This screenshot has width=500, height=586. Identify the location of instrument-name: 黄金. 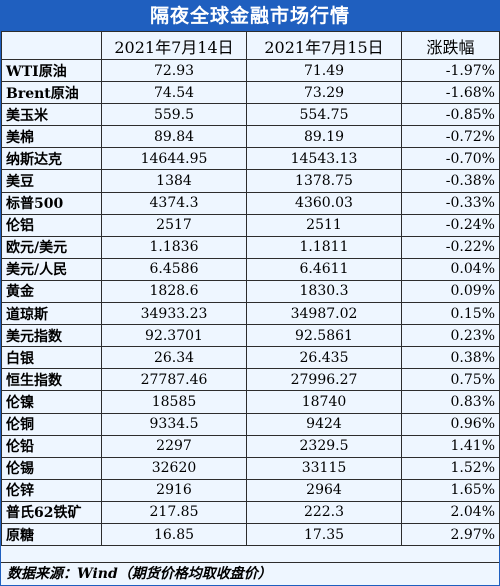
(51, 291).